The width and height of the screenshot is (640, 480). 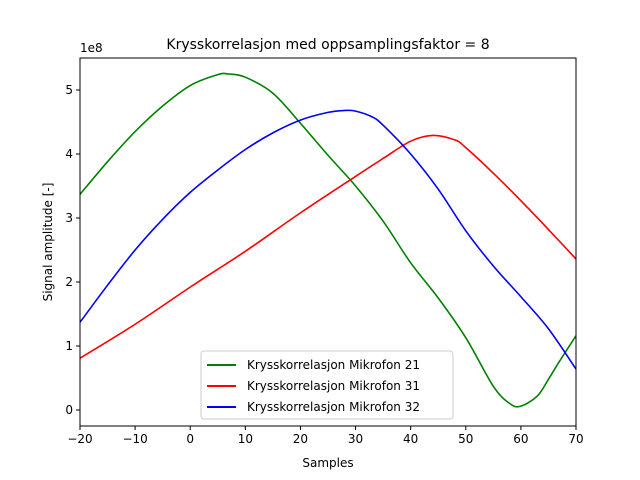 I want to click on legend-frame, so click(x=327, y=385).